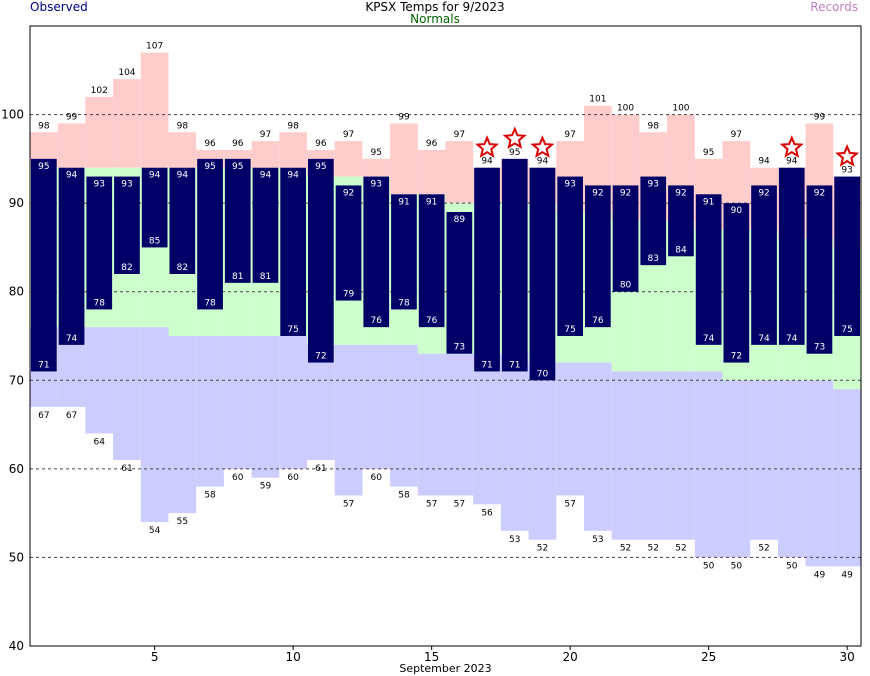 The width and height of the screenshot is (870, 676). I want to click on x-tick-label: 20, so click(570, 657).